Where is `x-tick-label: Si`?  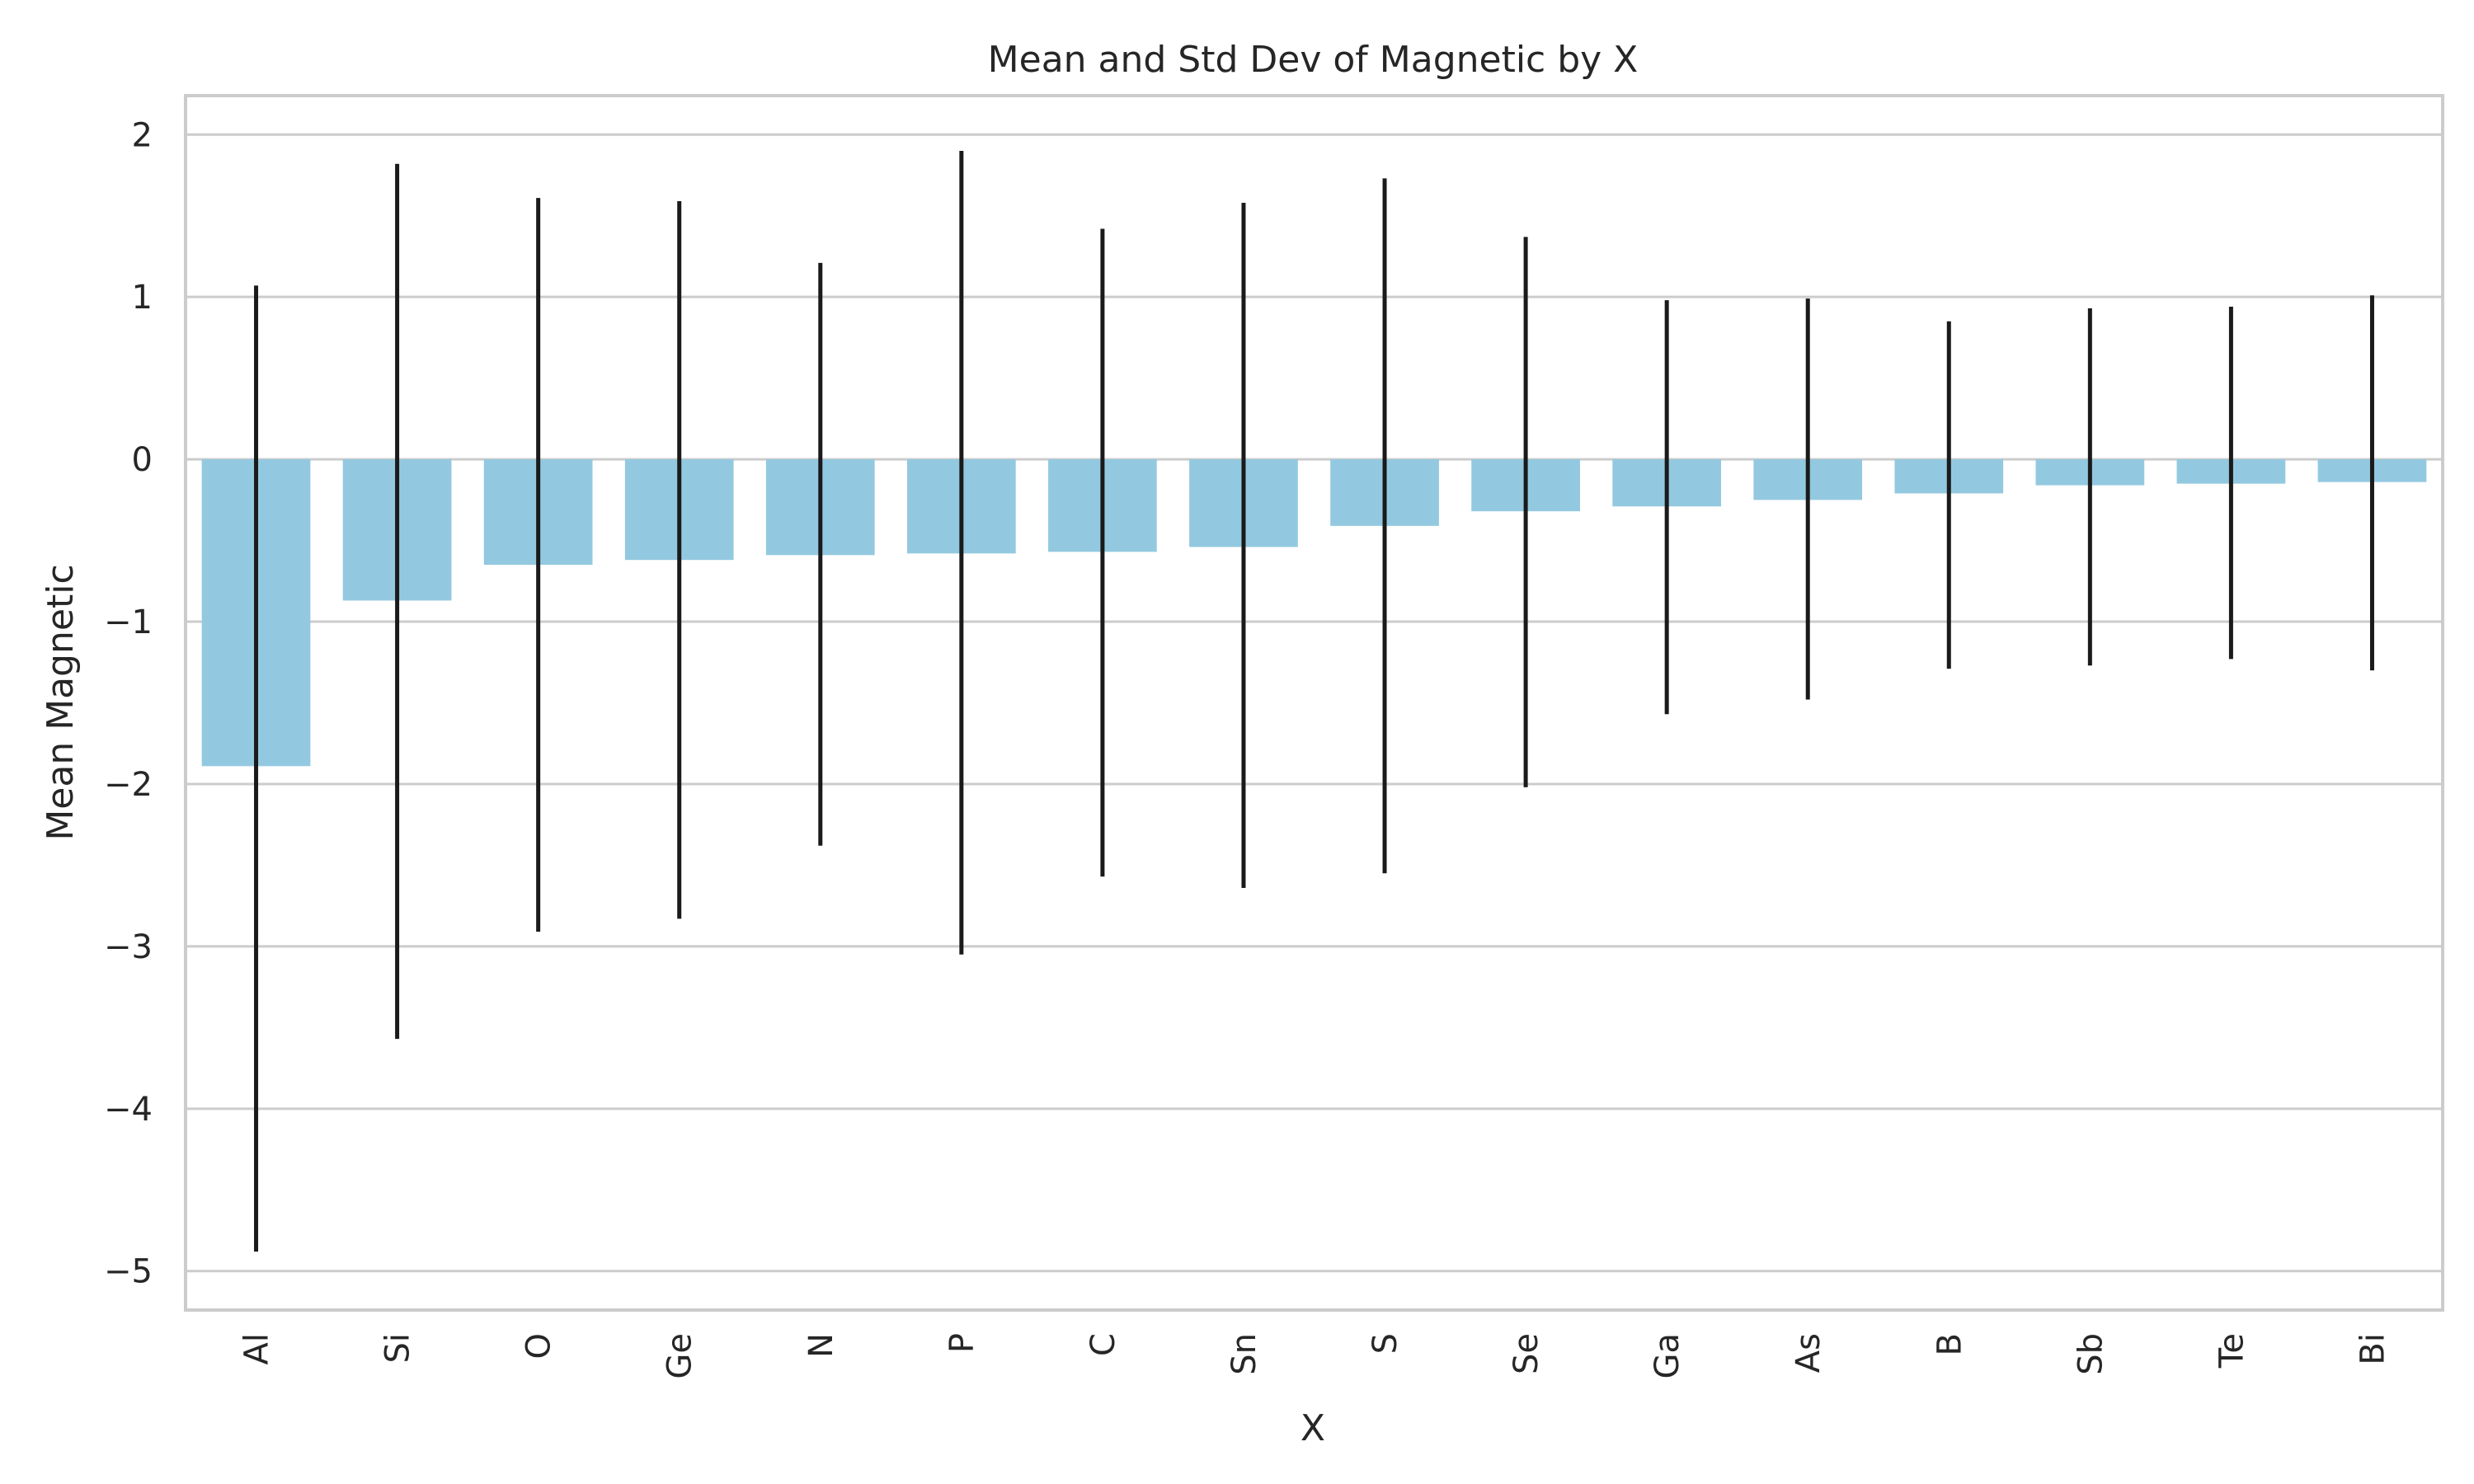
x-tick-label: Si is located at coordinates (398, 1348).